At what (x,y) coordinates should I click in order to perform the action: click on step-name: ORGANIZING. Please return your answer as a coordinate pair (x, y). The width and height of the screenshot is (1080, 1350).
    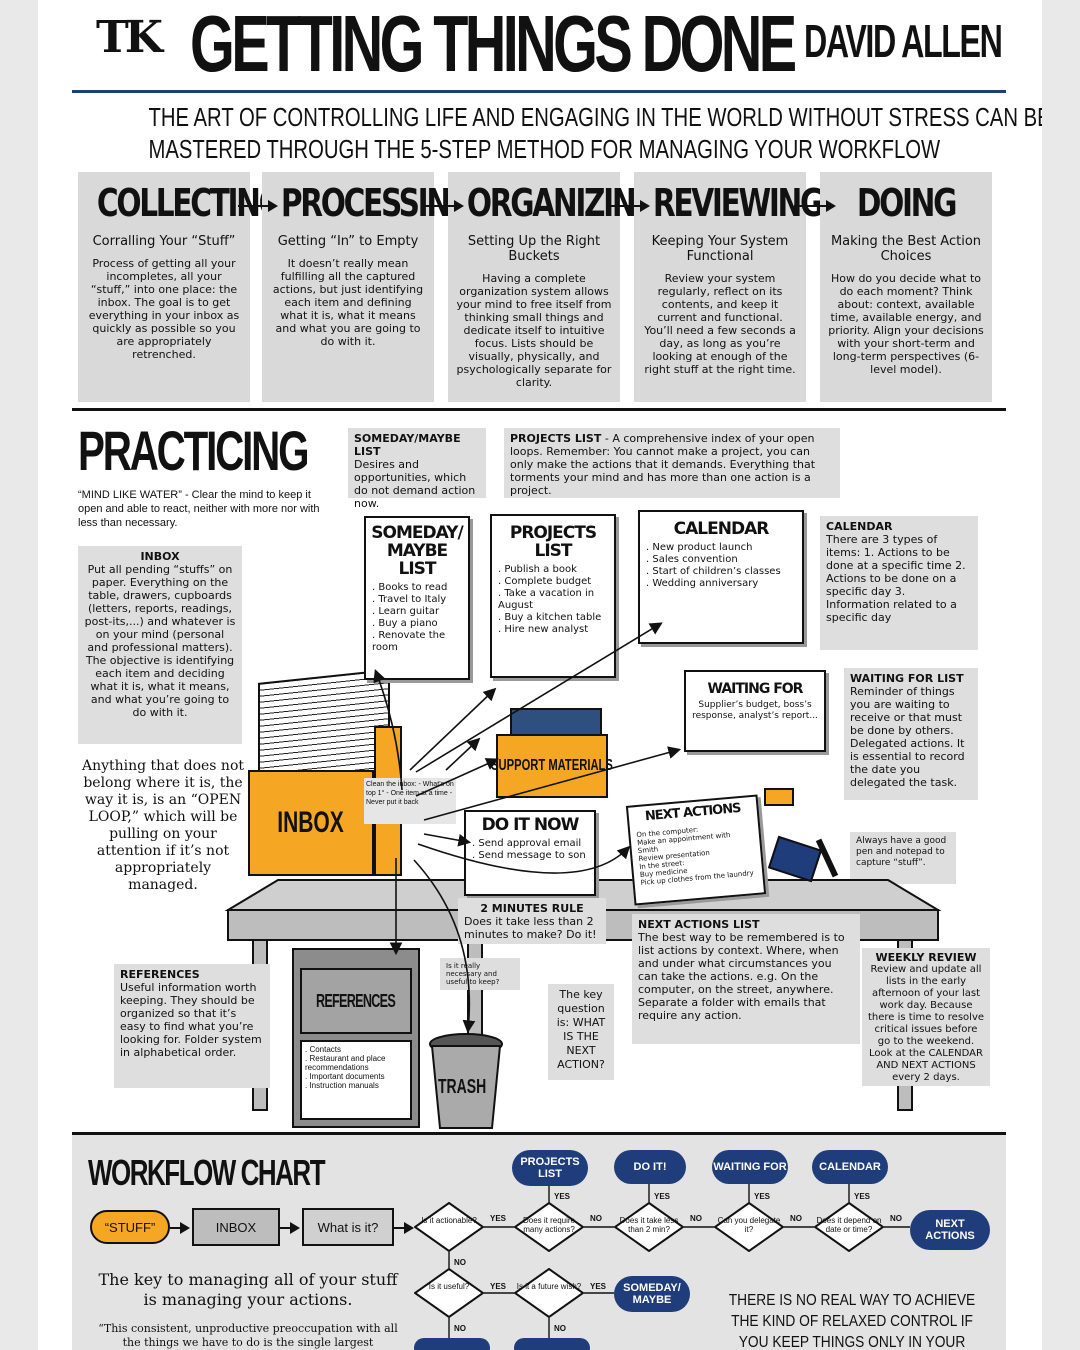
    Looking at the image, I should click on (562, 203).